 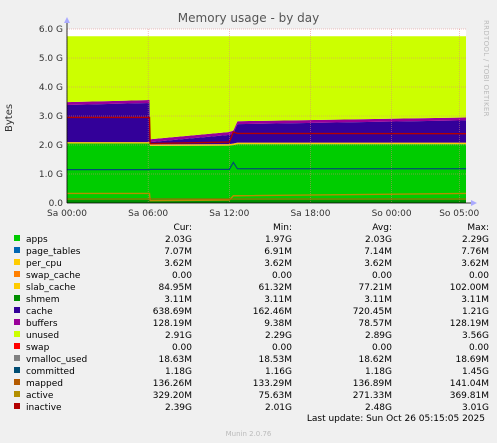 What do you see at coordinates (278, 300) in the screenshot?
I see `legend-min: 3.11M` at bounding box center [278, 300].